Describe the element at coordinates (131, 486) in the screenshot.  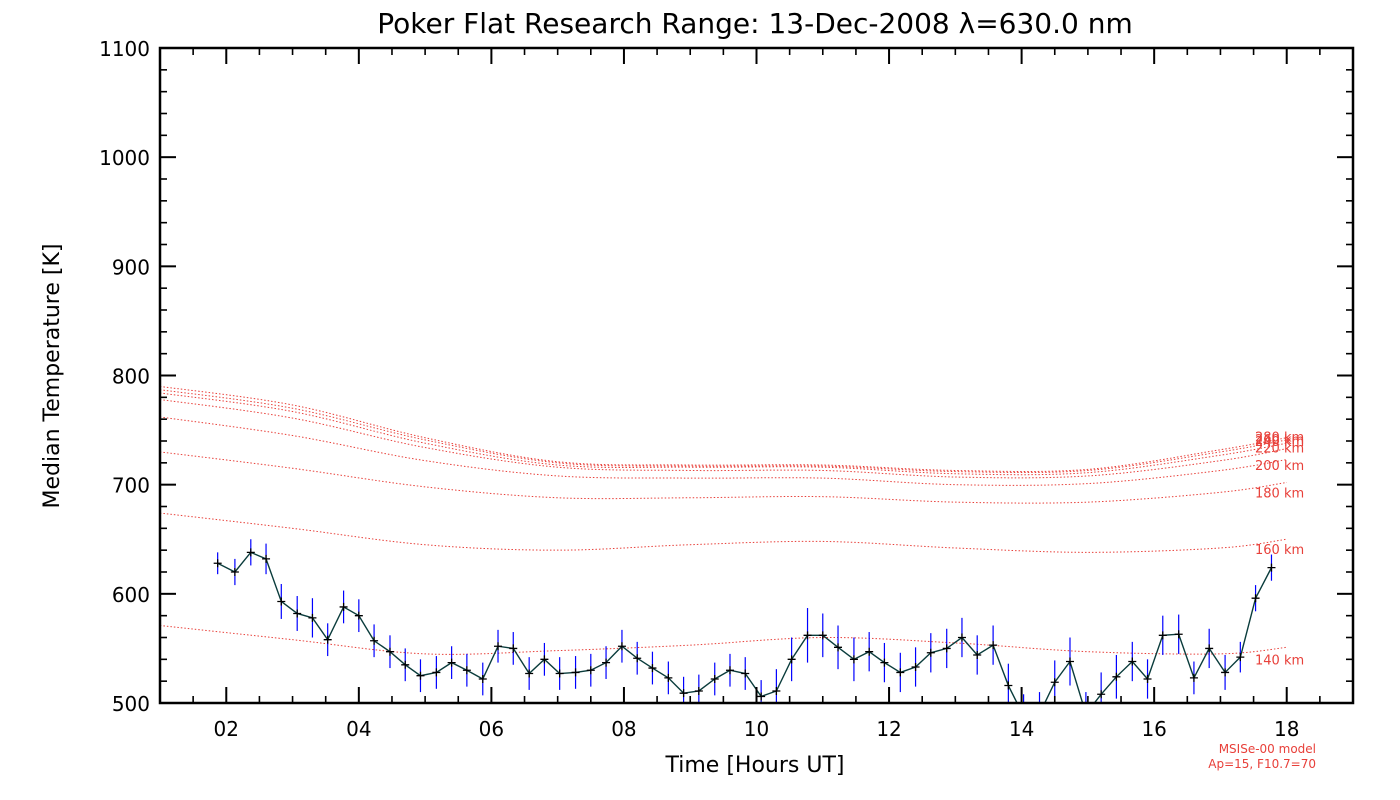
I see `y-tick-label: 700` at that location.